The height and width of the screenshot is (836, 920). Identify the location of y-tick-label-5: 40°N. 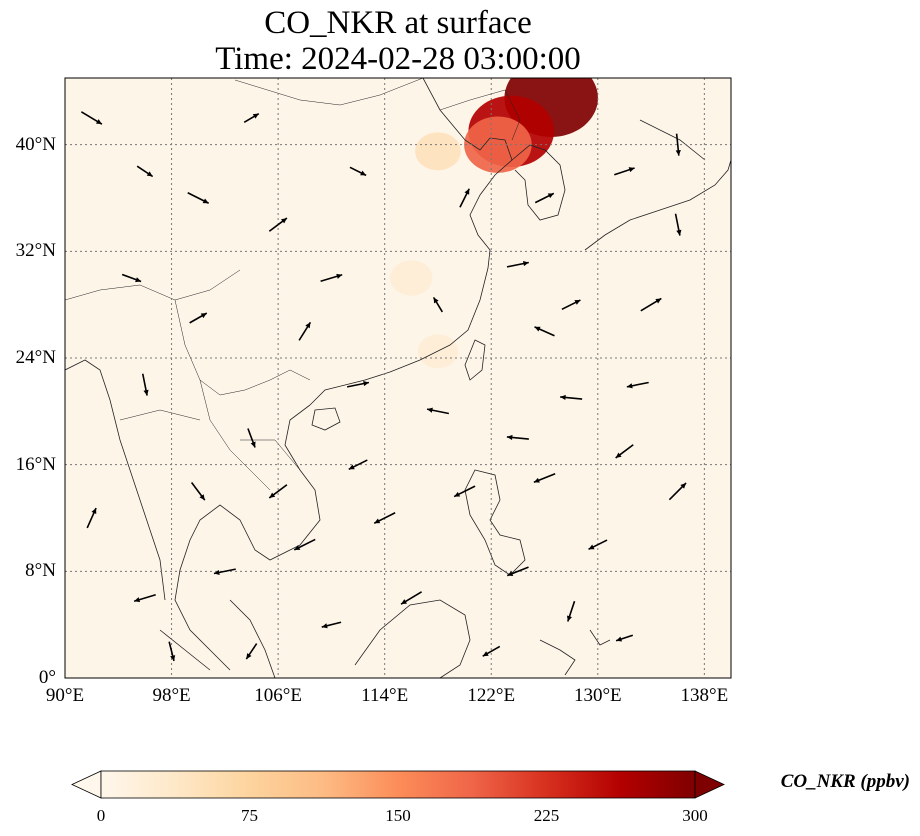
(35, 144).